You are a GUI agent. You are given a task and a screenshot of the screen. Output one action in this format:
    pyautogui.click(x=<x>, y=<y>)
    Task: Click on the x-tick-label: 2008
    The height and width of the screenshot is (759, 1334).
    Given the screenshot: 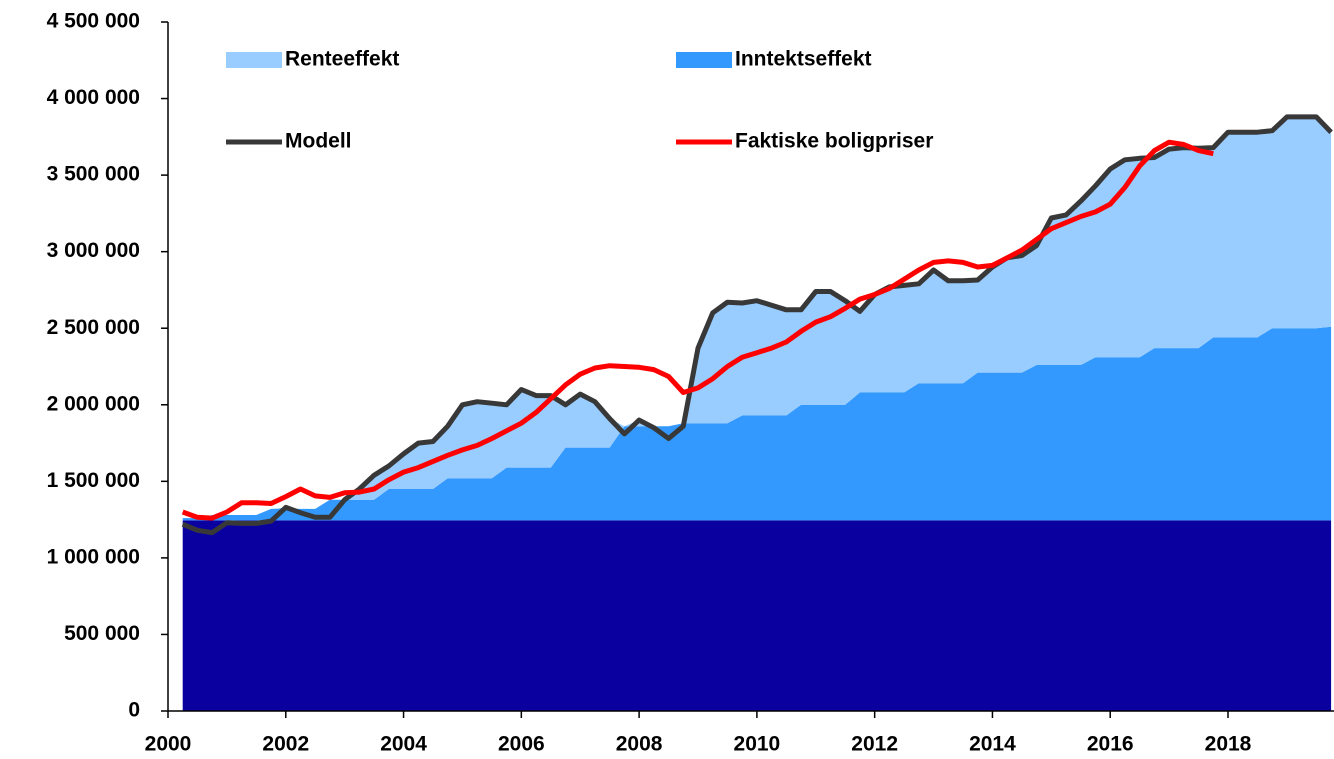 What is the action you would take?
    pyautogui.click(x=639, y=744)
    